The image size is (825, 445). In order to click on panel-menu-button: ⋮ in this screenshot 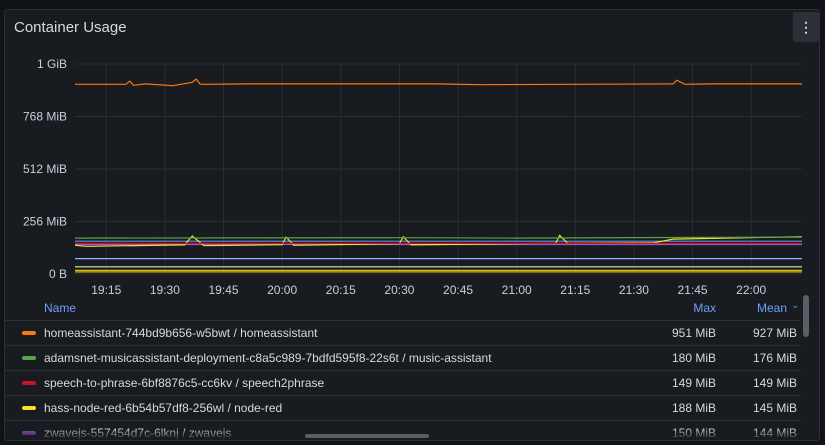, I will do `click(806, 27)`.